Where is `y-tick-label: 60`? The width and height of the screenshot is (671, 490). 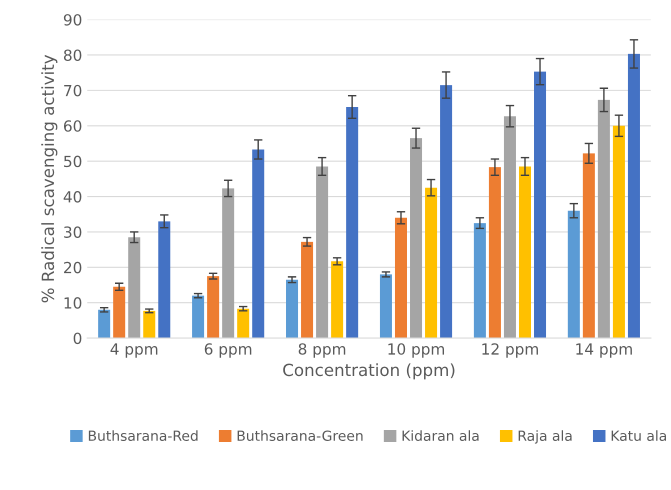
y-tick-label: 60 is located at coordinates (73, 126).